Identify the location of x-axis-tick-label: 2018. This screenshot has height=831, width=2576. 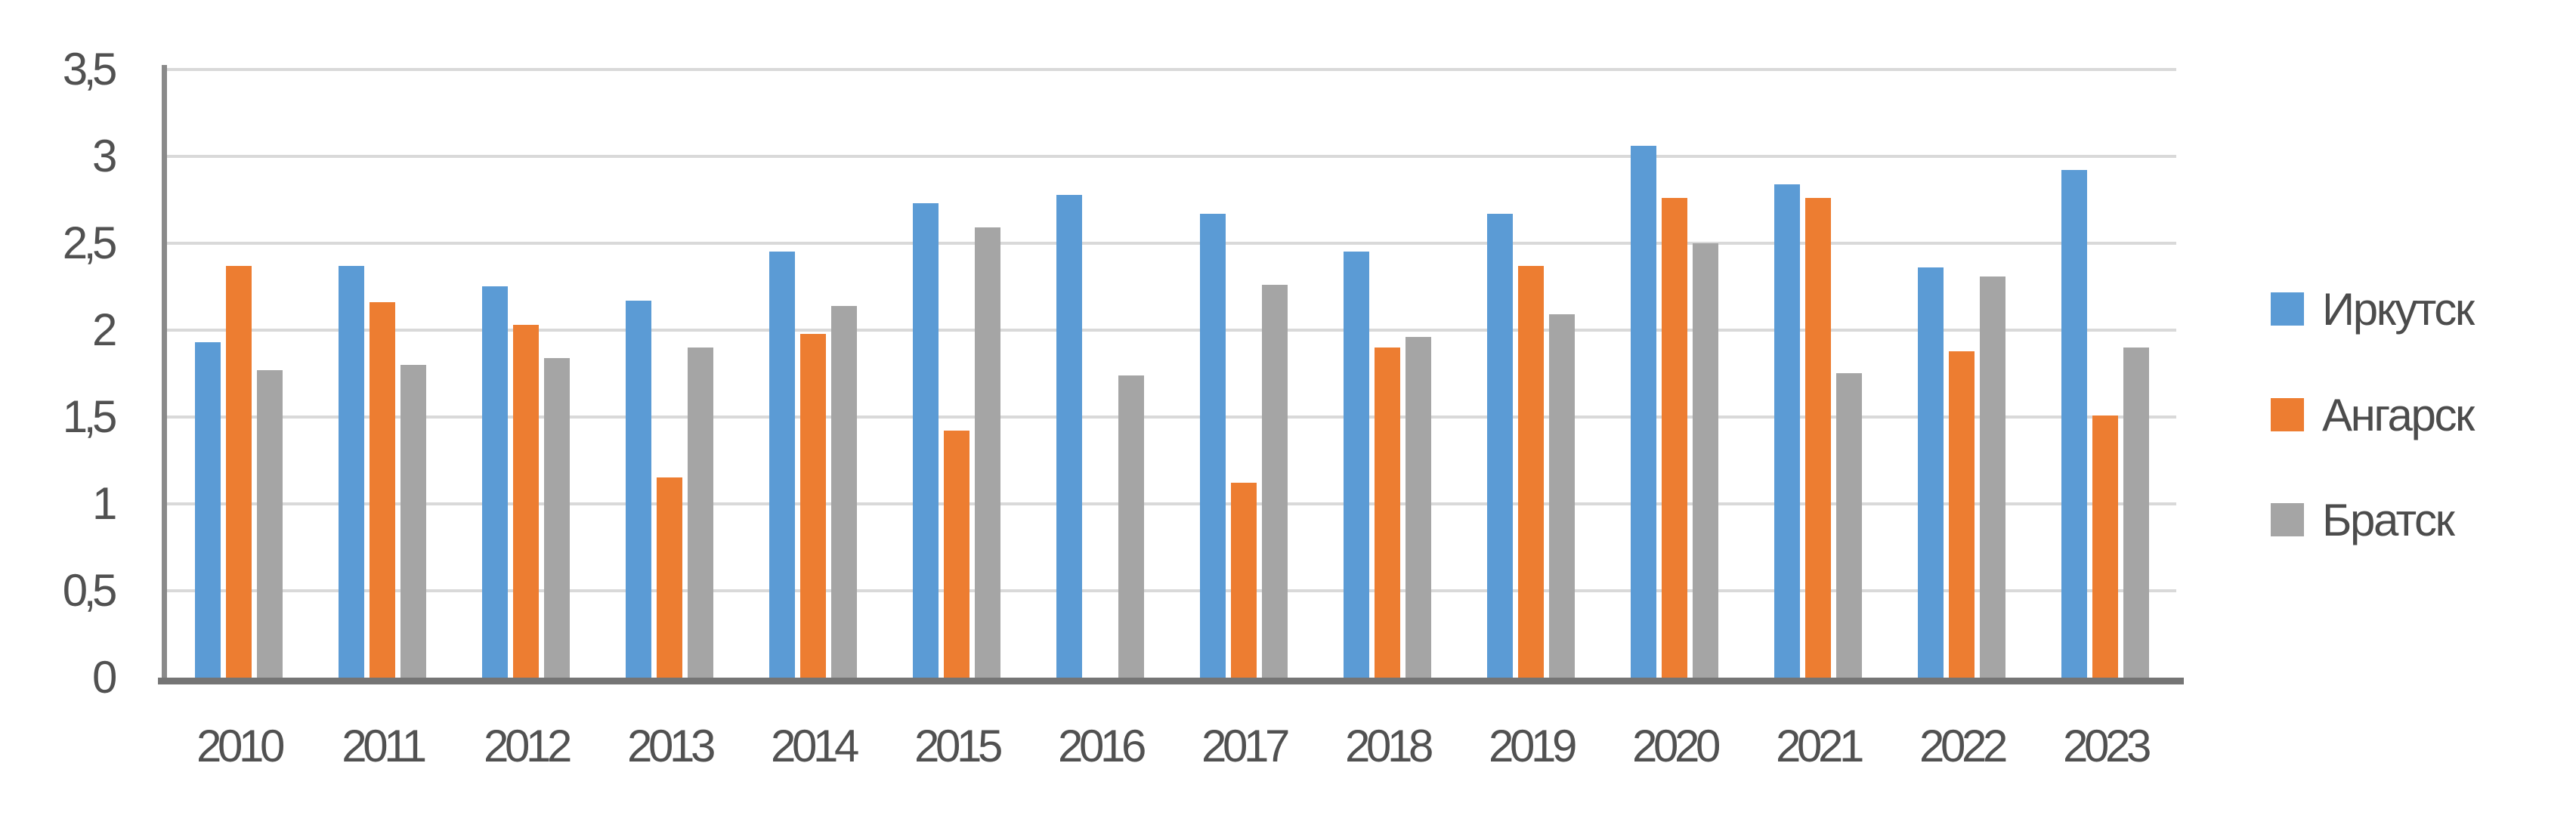
(1389, 746).